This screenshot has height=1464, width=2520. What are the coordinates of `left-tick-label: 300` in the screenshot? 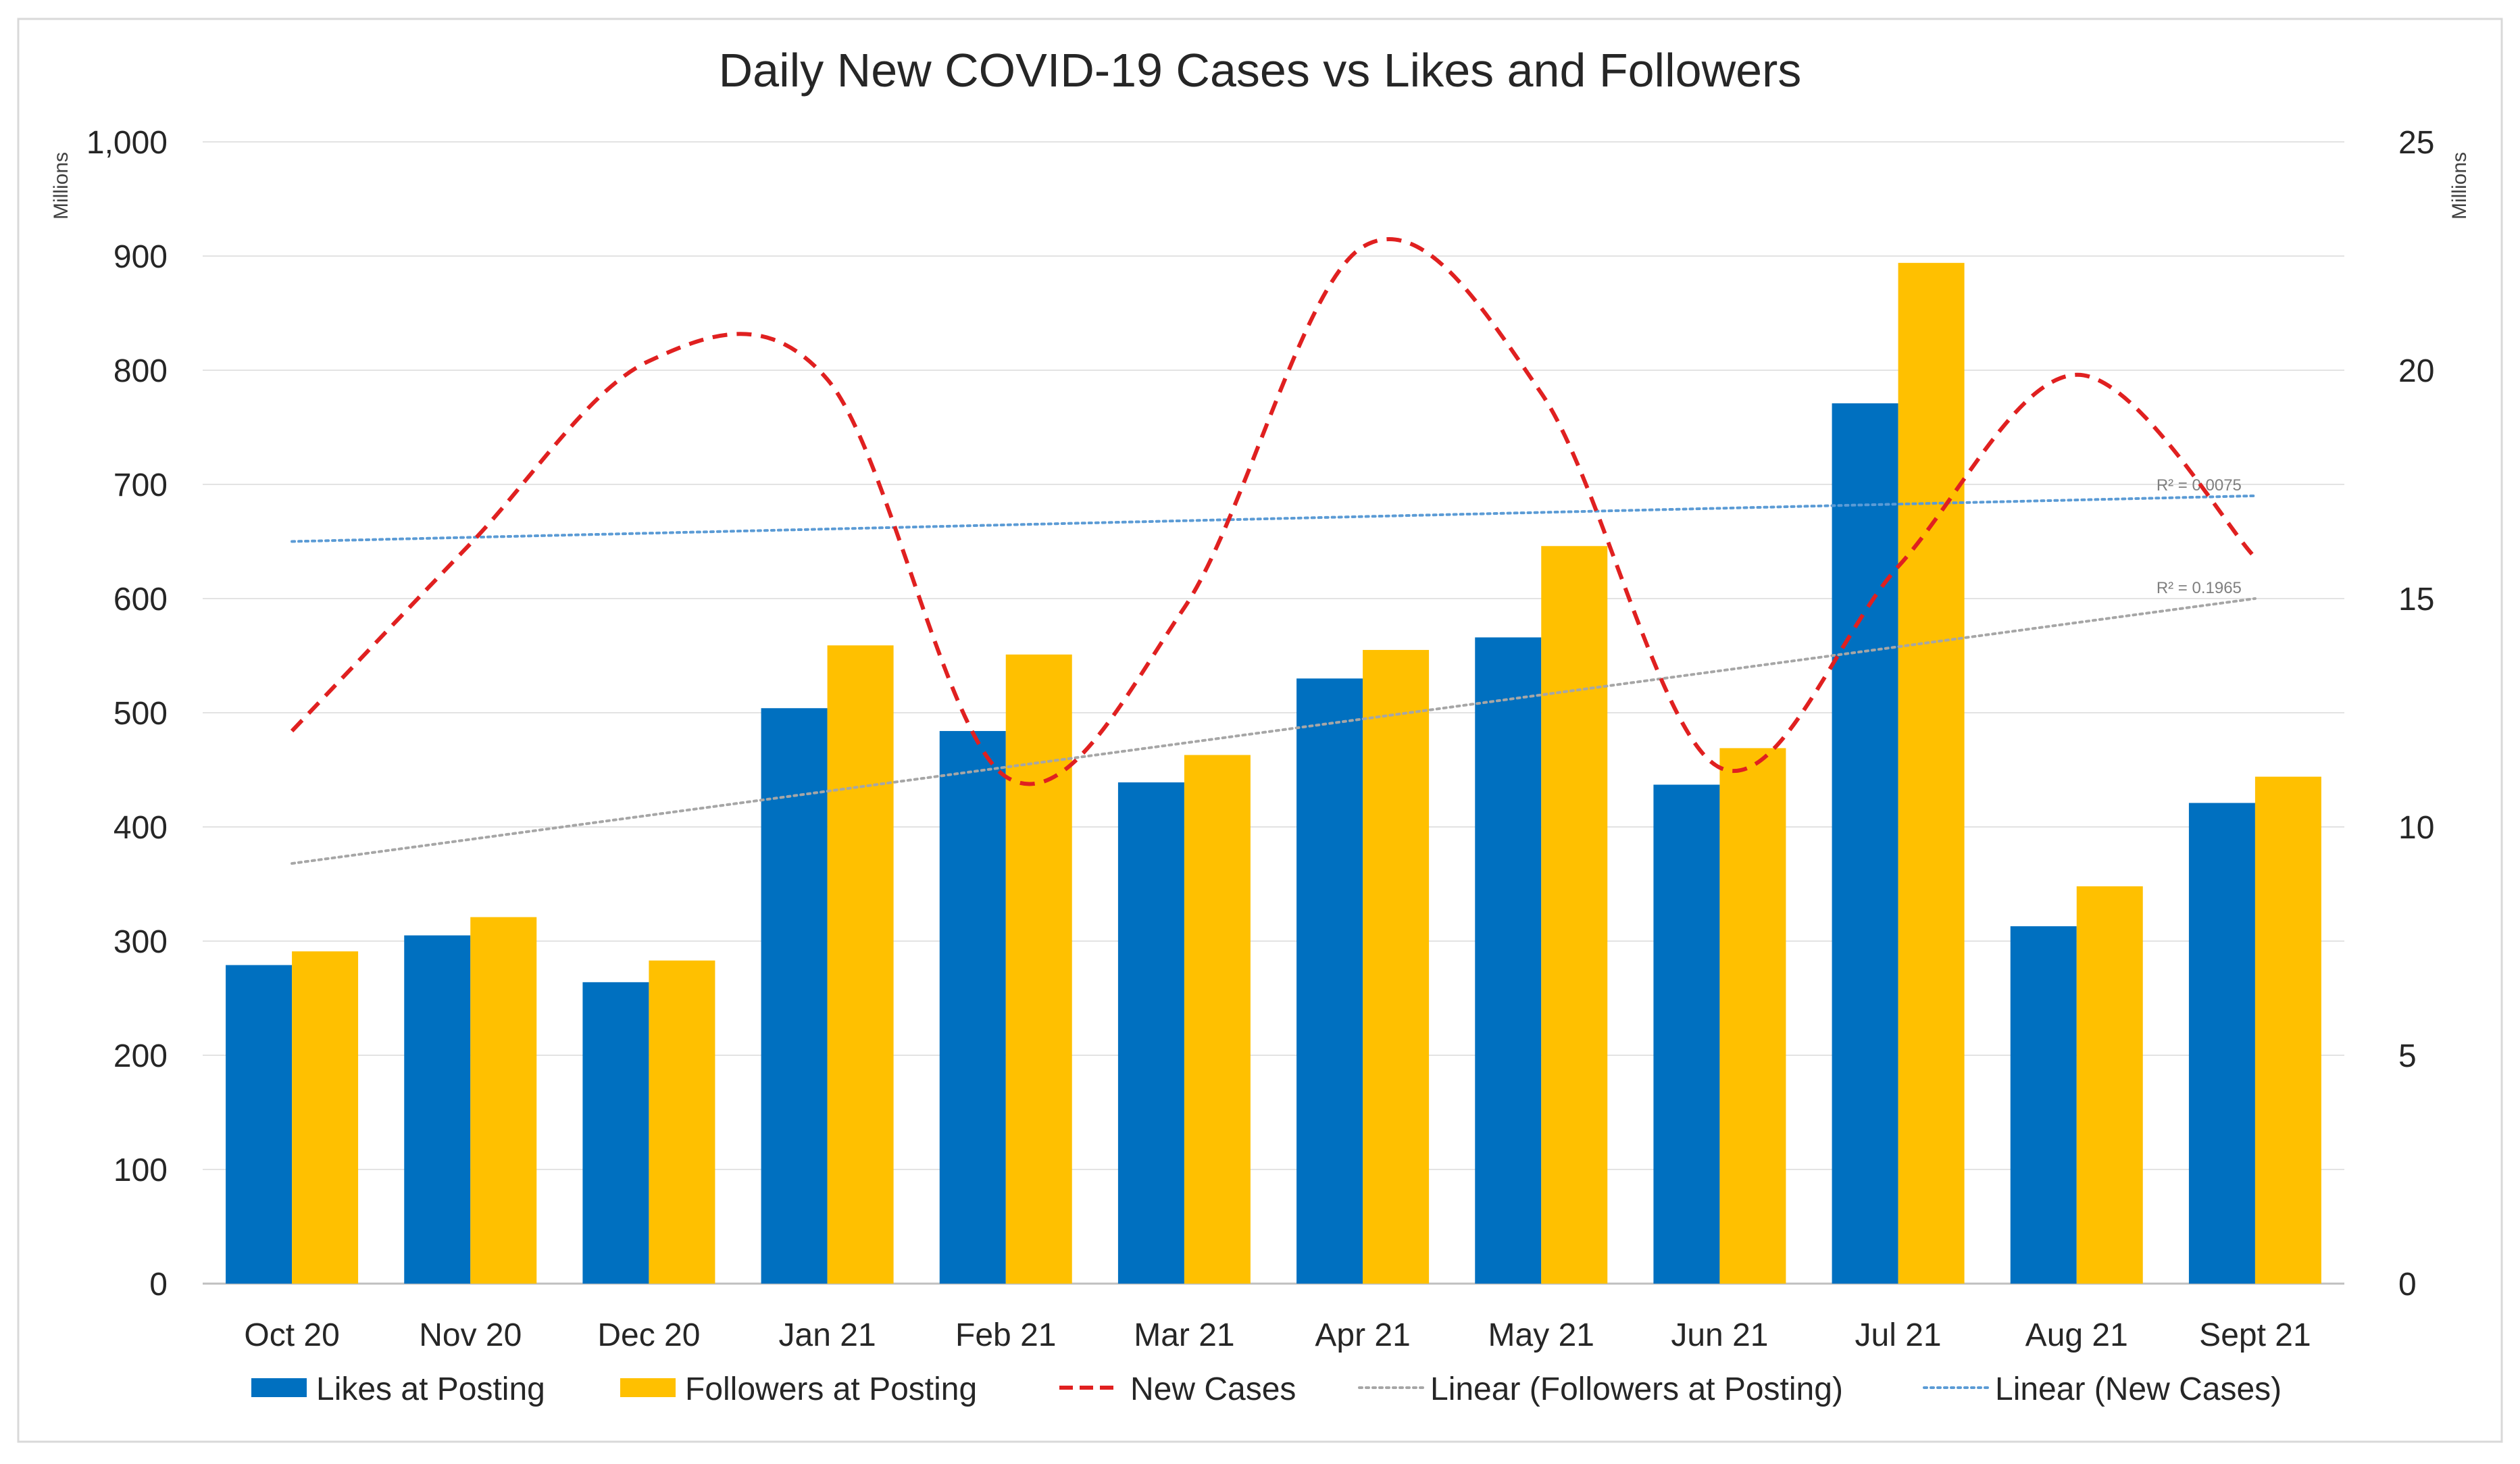 It's located at (141, 942).